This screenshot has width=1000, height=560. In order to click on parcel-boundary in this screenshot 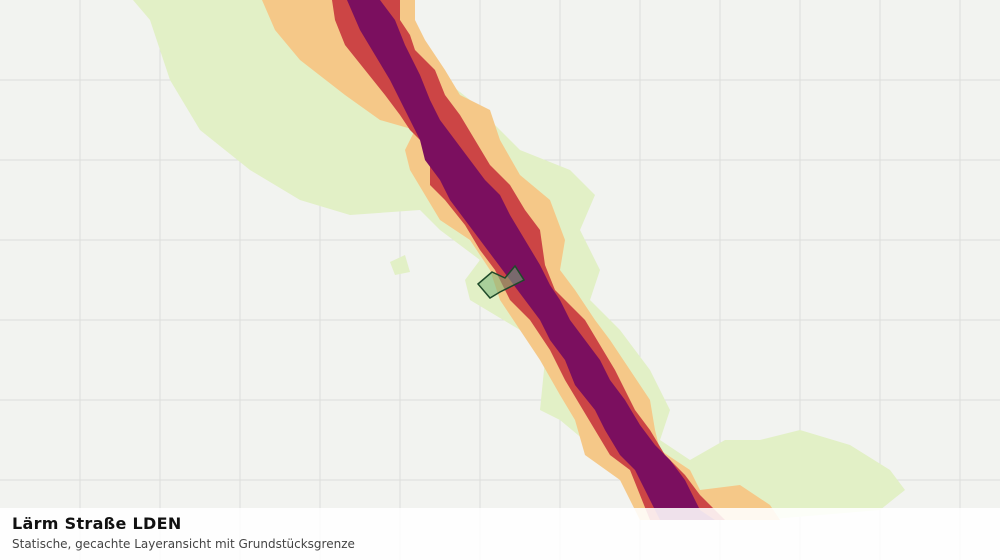, I will do `click(501, 281)`.